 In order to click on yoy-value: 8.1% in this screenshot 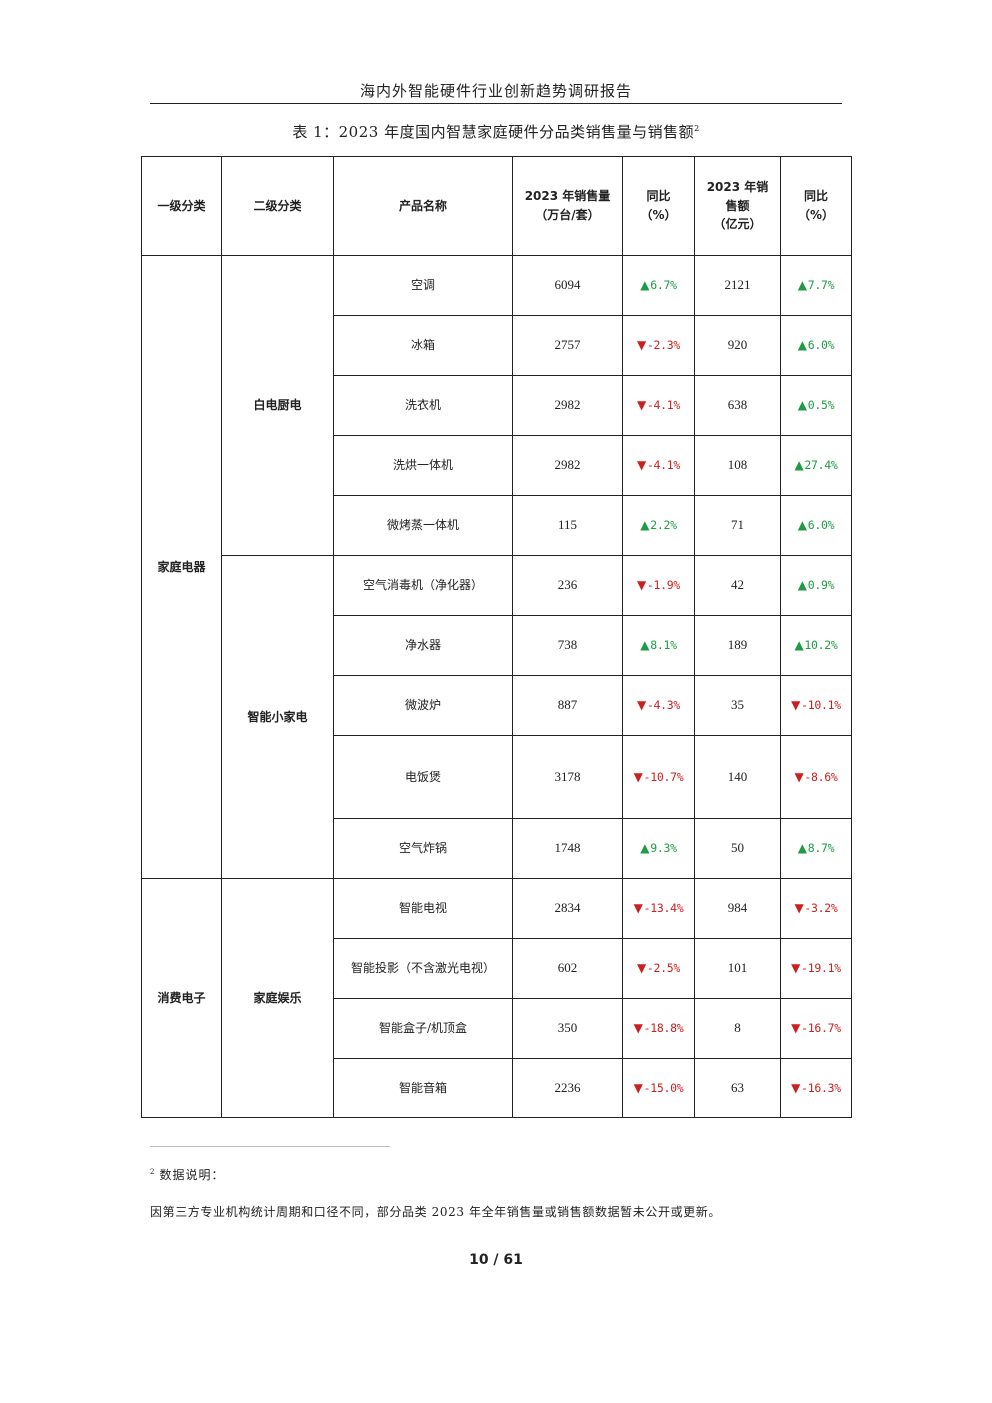, I will do `click(663, 645)`.